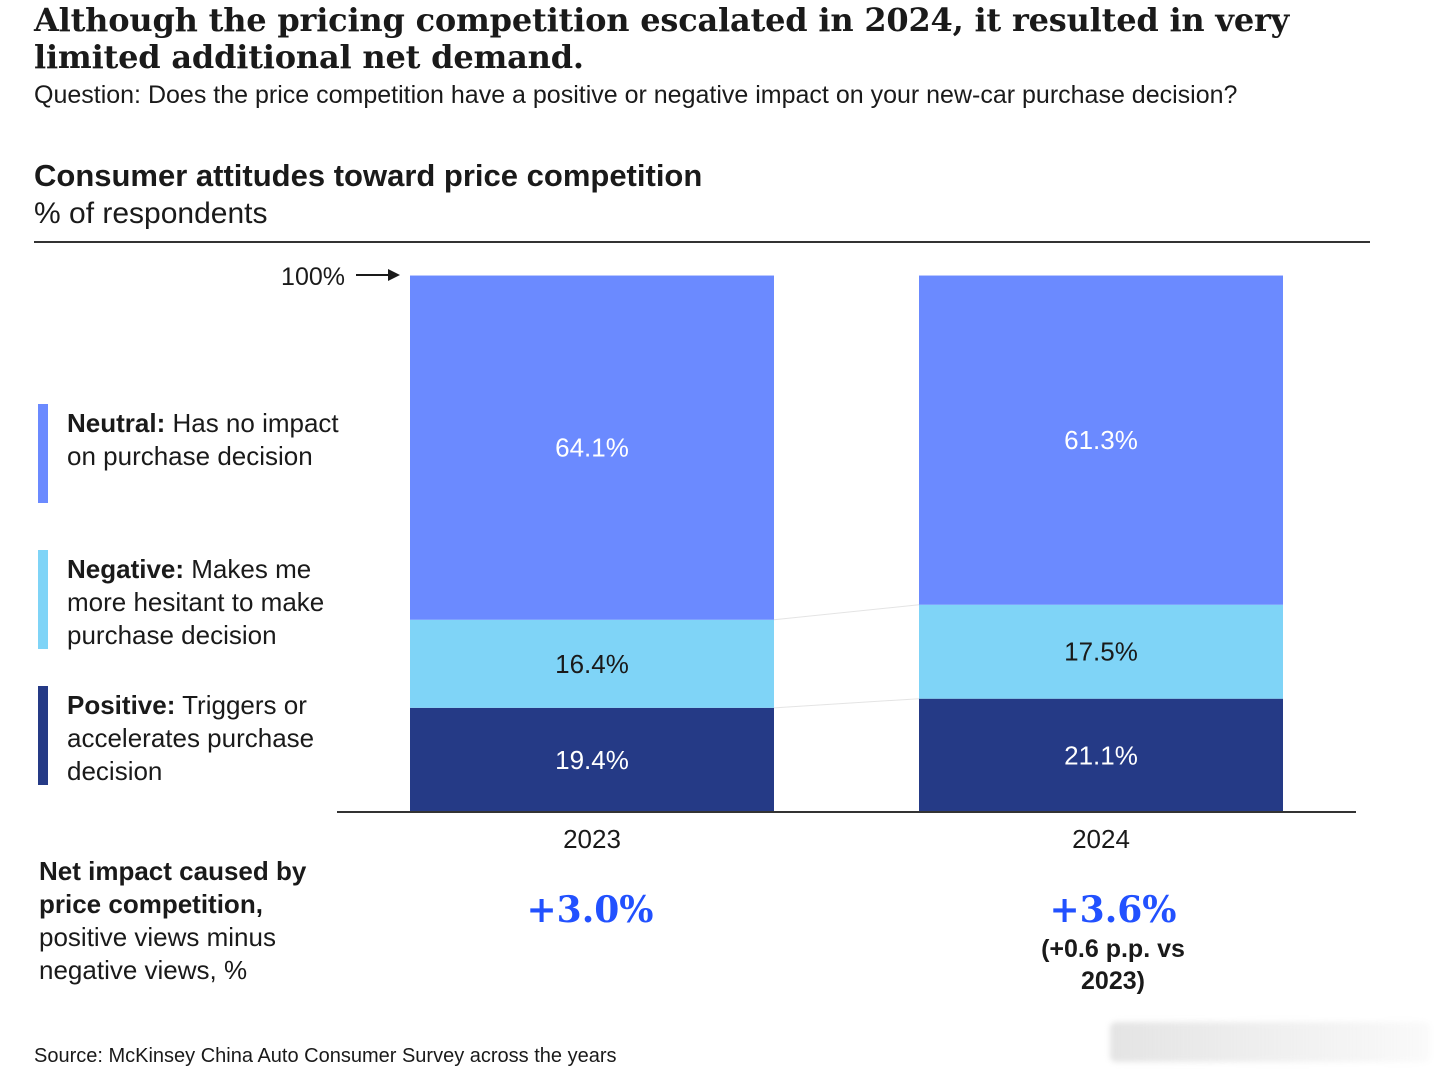 This screenshot has width=1449, height=1080. What do you see at coordinates (43, 599) in the screenshot?
I see `legend-swatch-negative` at bounding box center [43, 599].